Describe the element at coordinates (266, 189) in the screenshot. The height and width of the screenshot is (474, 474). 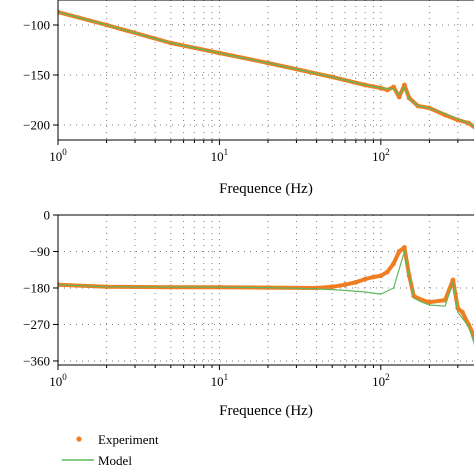
I see `magnitude-x-axis-label: Frequence (Hz)` at that location.